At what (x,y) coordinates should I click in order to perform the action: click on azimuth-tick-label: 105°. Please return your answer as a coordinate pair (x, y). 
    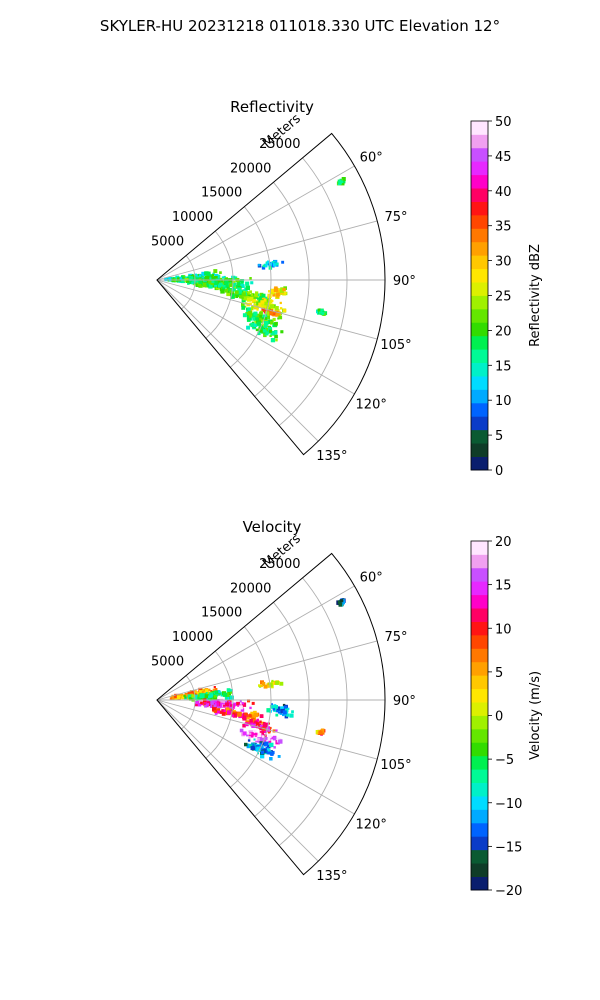
    Looking at the image, I should click on (395, 345).